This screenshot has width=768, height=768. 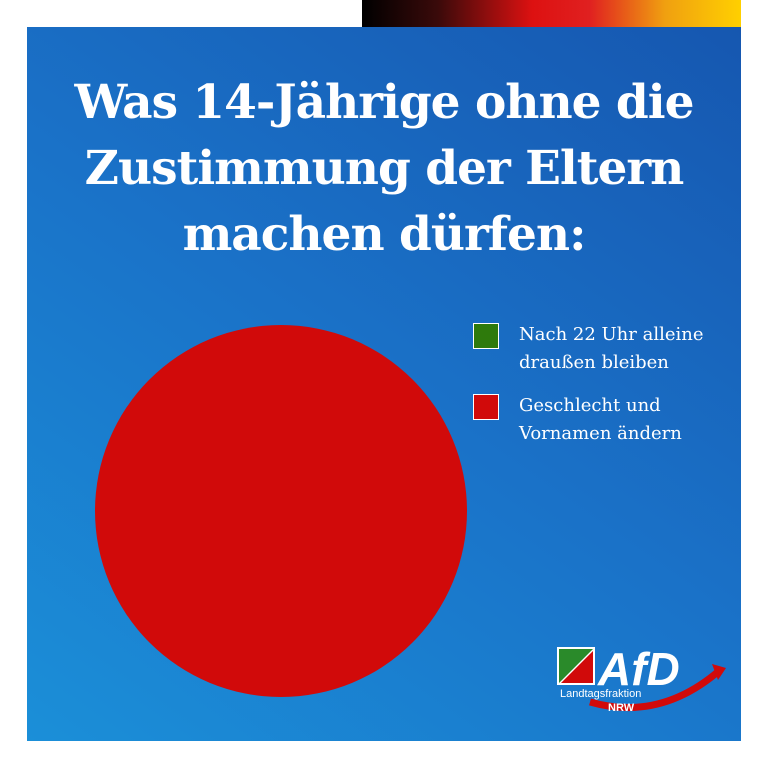 What do you see at coordinates (719, 672) in the screenshot?
I see `logo-arrow` at bounding box center [719, 672].